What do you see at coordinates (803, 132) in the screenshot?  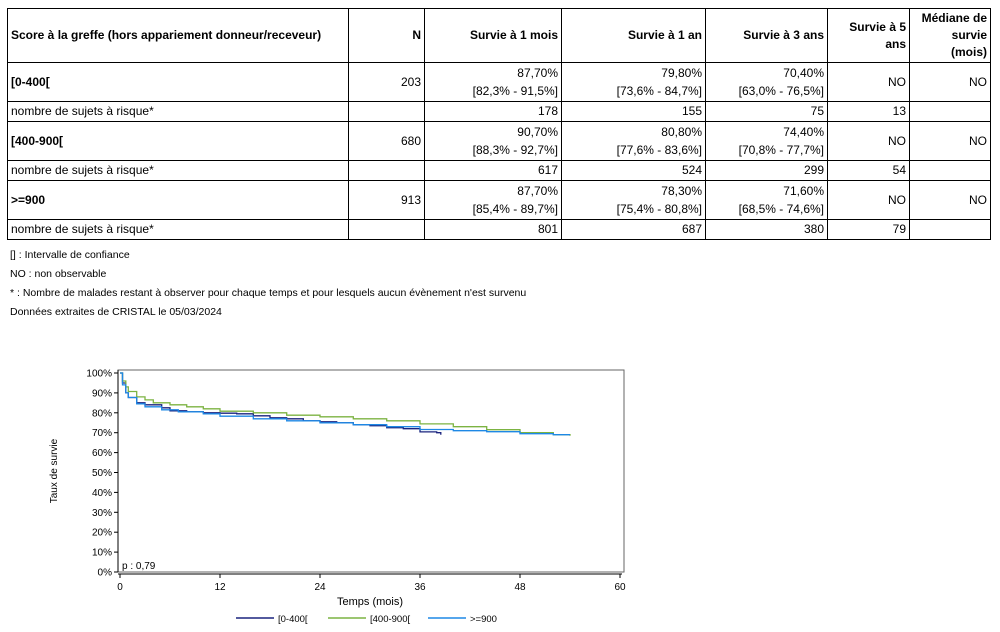 I see `survival-value: 74,40%` at bounding box center [803, 132].